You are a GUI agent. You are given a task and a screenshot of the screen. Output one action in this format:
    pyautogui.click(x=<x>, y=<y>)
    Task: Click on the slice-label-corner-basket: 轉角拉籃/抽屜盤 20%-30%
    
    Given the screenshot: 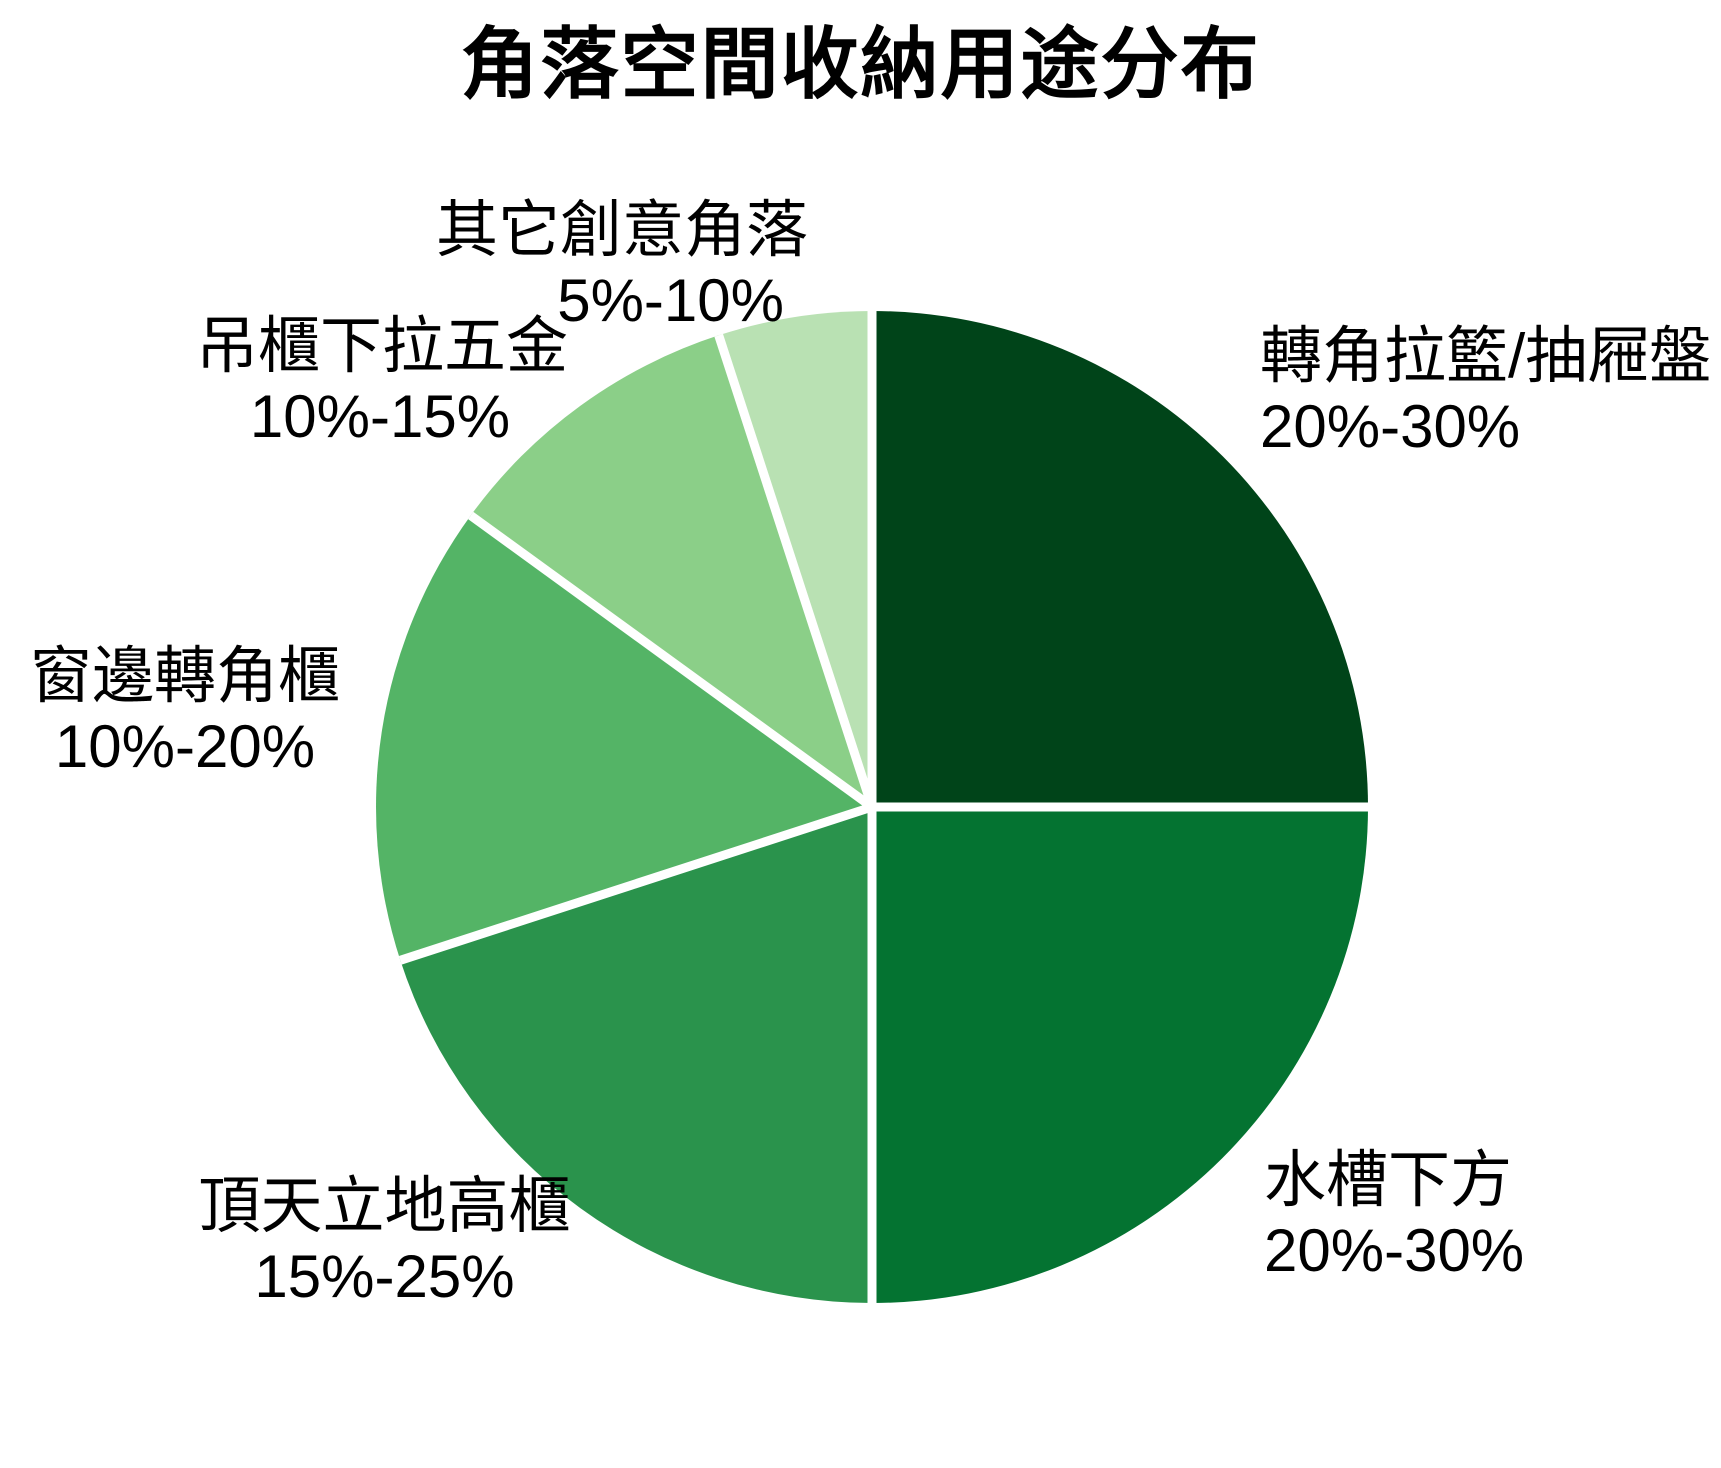 What is the action you would take?
    pyautogui.click(x=1485, y=391)
    